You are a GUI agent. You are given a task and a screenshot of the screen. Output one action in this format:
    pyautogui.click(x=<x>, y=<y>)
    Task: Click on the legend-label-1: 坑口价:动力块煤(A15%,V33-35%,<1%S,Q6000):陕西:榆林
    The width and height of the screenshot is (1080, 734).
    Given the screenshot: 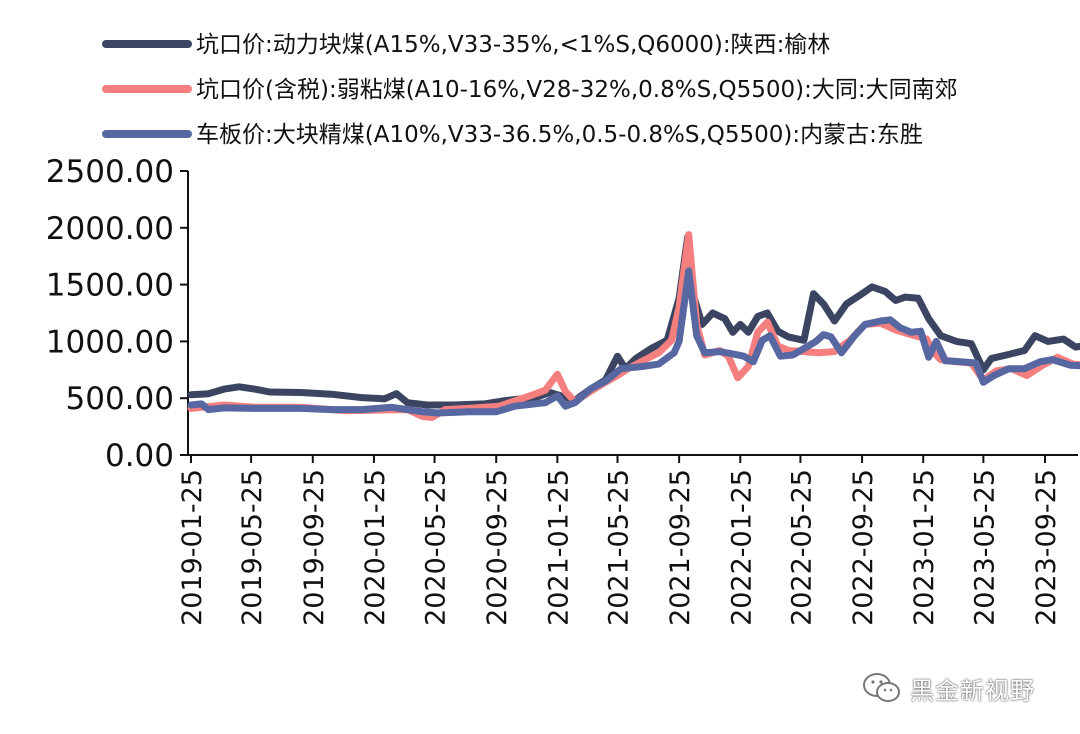 What is the action you would take?
    pyautogui.click(x=513, y=45)
    